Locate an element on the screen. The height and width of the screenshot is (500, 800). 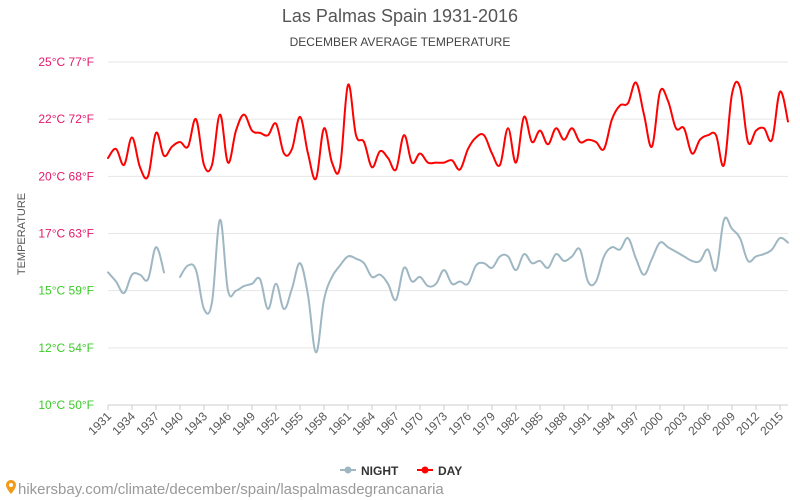
legend-night-marker-icon is located at coordinates (348, 470).